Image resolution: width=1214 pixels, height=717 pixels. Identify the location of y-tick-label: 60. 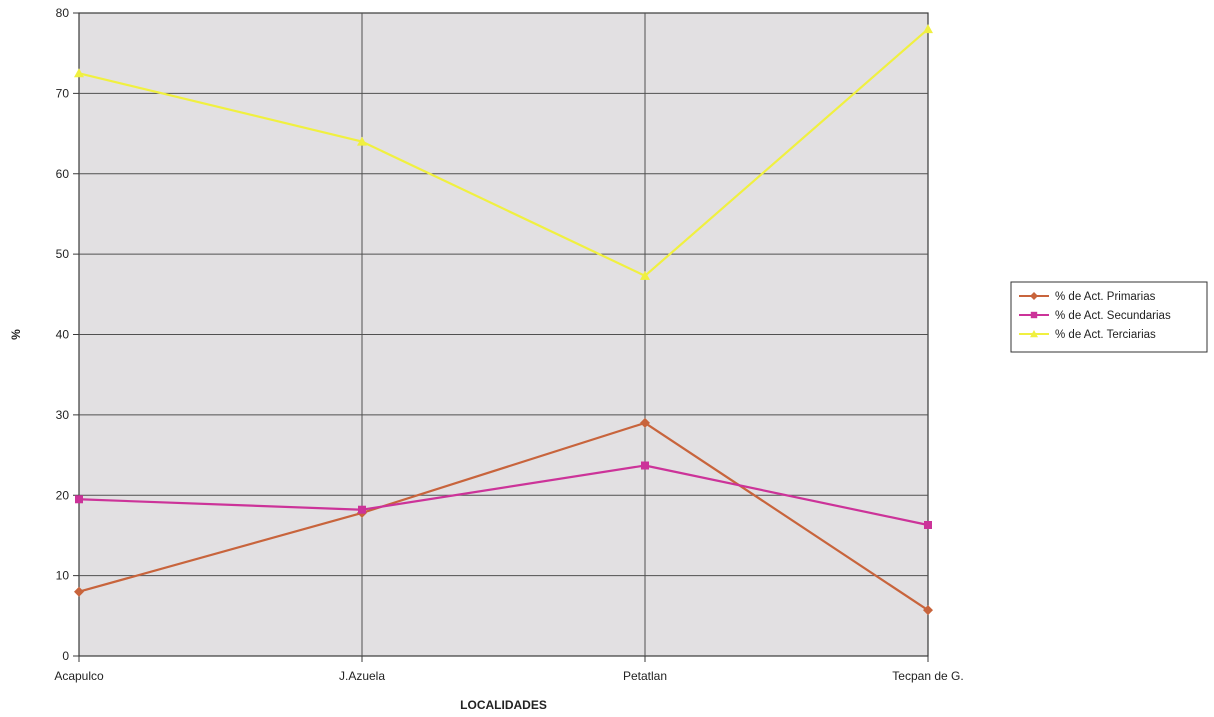
(63, 174).